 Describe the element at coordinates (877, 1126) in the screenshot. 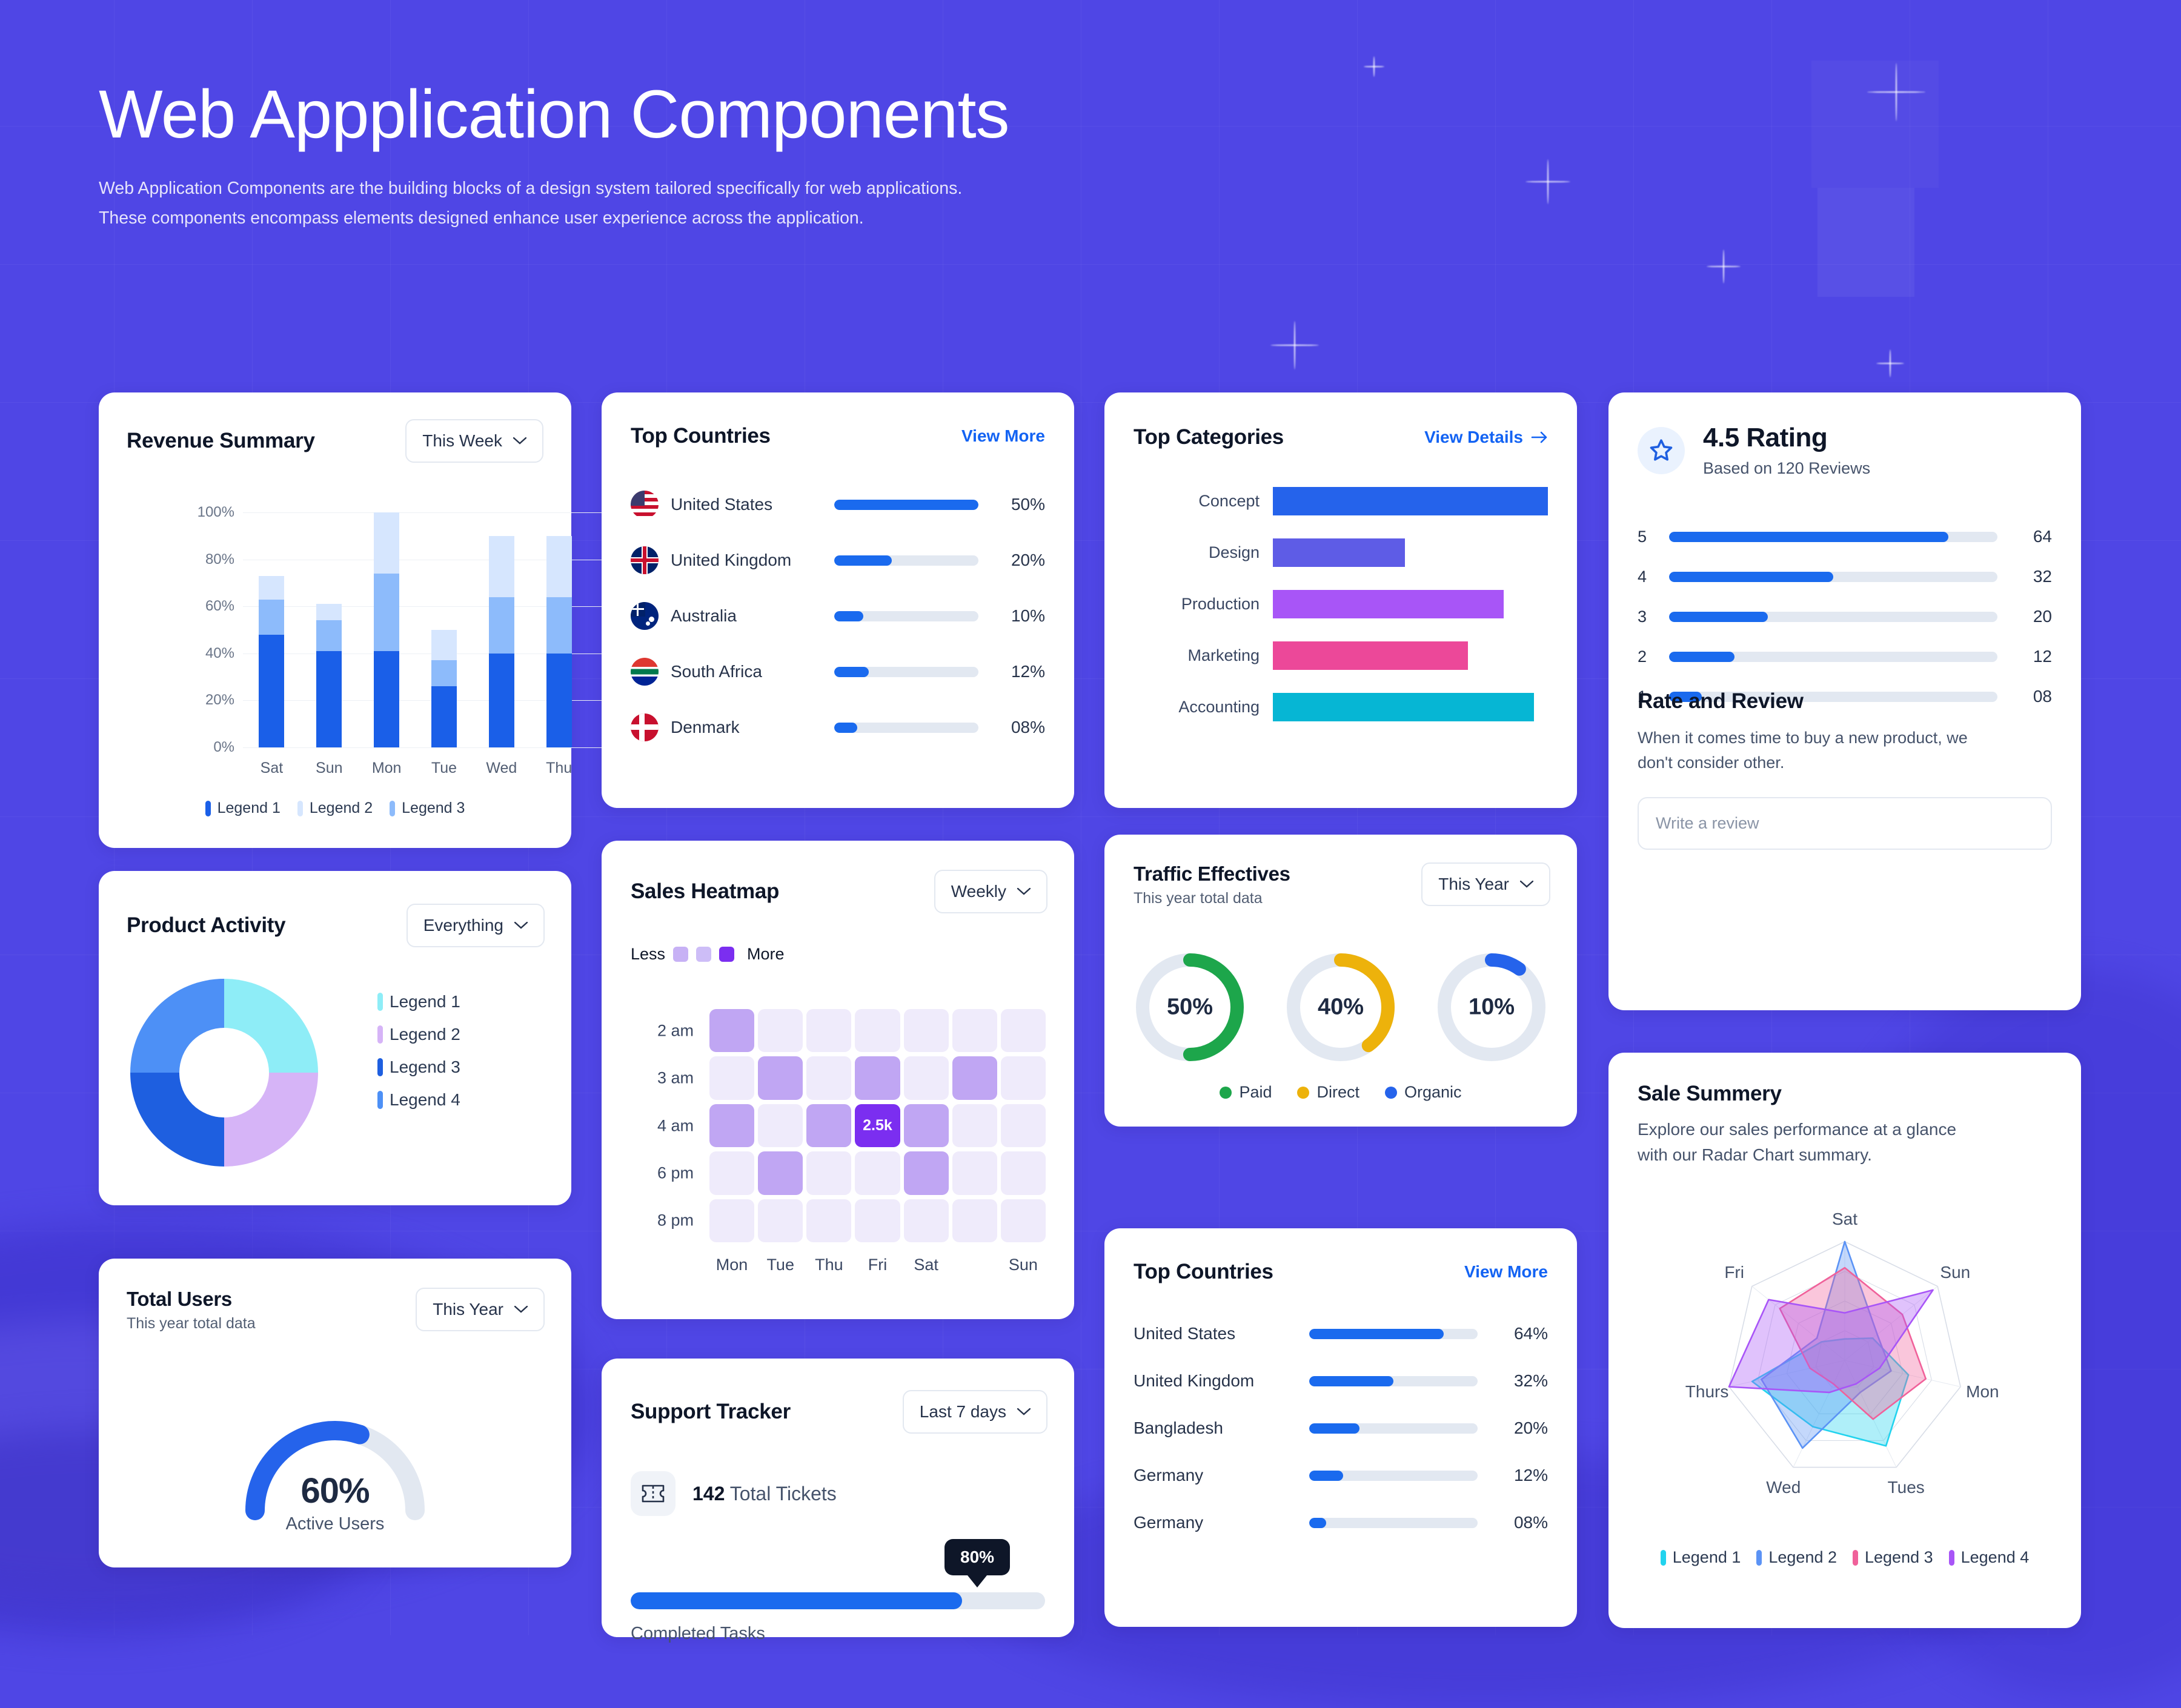

I see `heatmap-cell: 2.5k` at that location.